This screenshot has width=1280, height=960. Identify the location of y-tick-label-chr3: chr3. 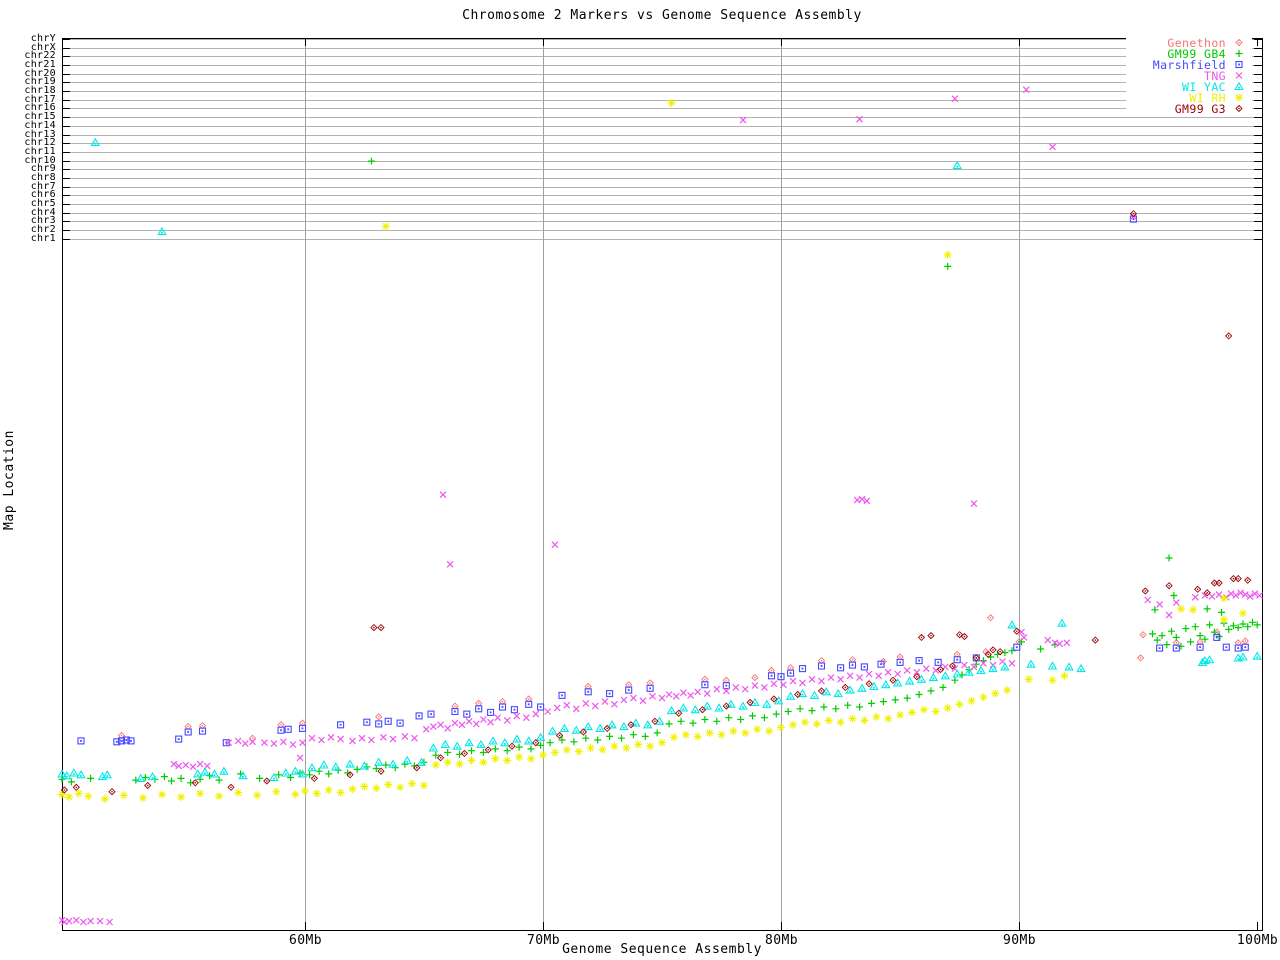
(43, 220).